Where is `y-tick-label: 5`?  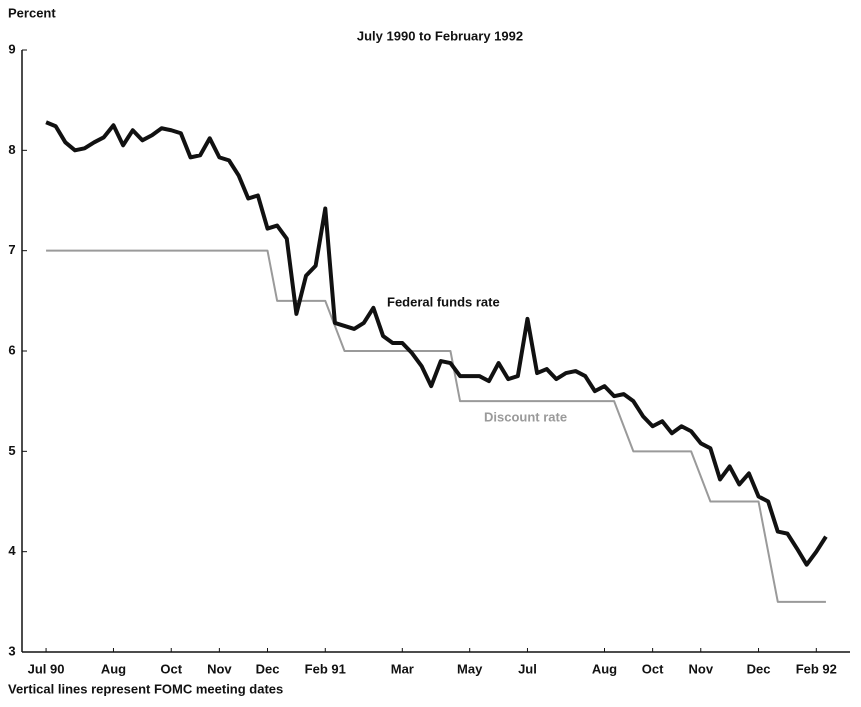 y-tick-label: 5 is located at coordinates (11, 450).